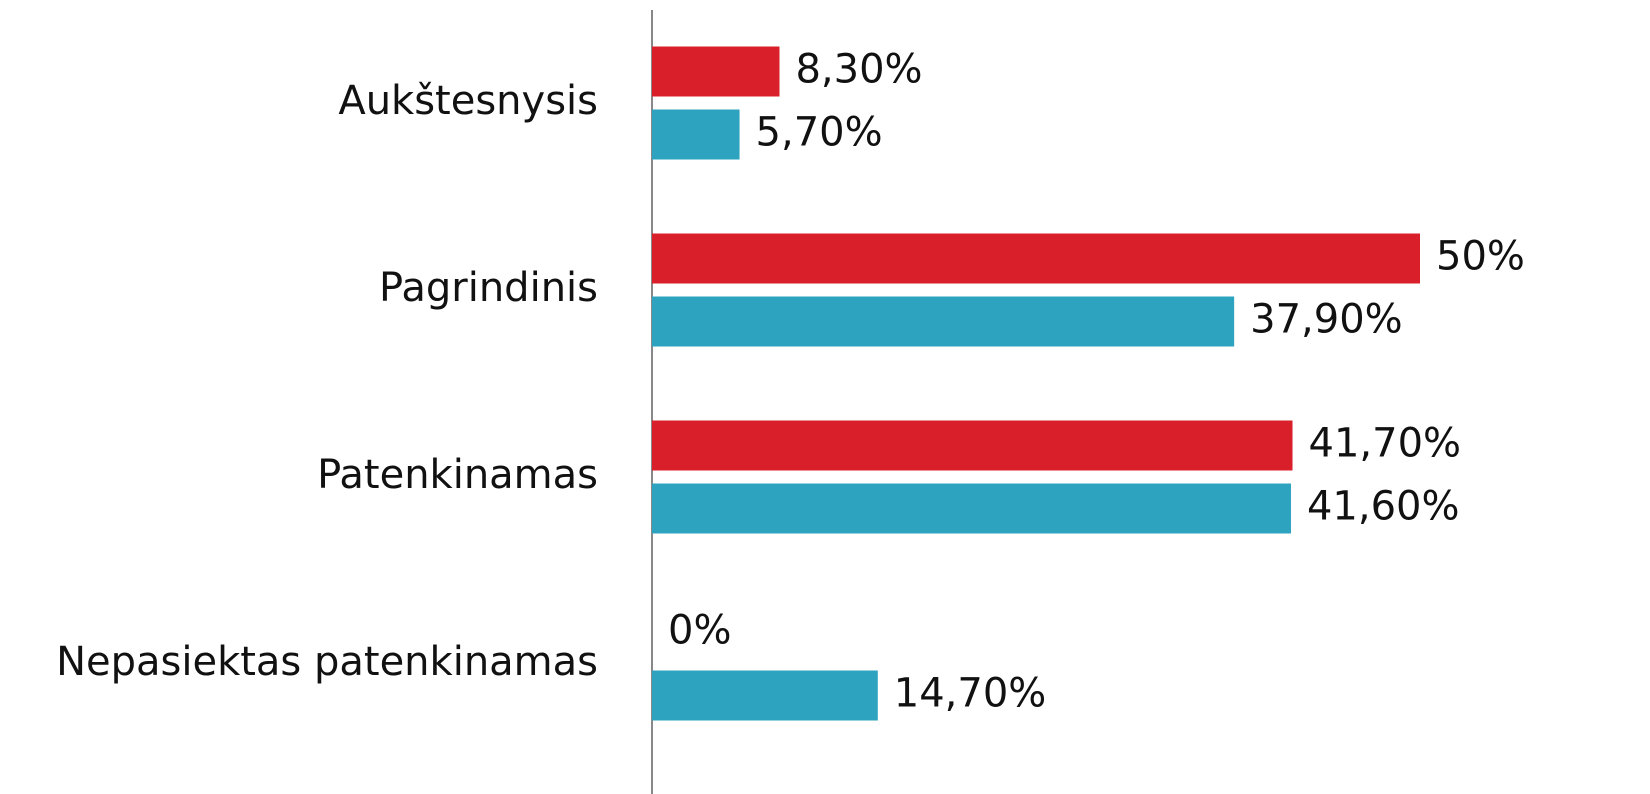 The height and width of the screenshot is (794, 1650). I want to click on value-label: 37,90%, so click(1326, 320).